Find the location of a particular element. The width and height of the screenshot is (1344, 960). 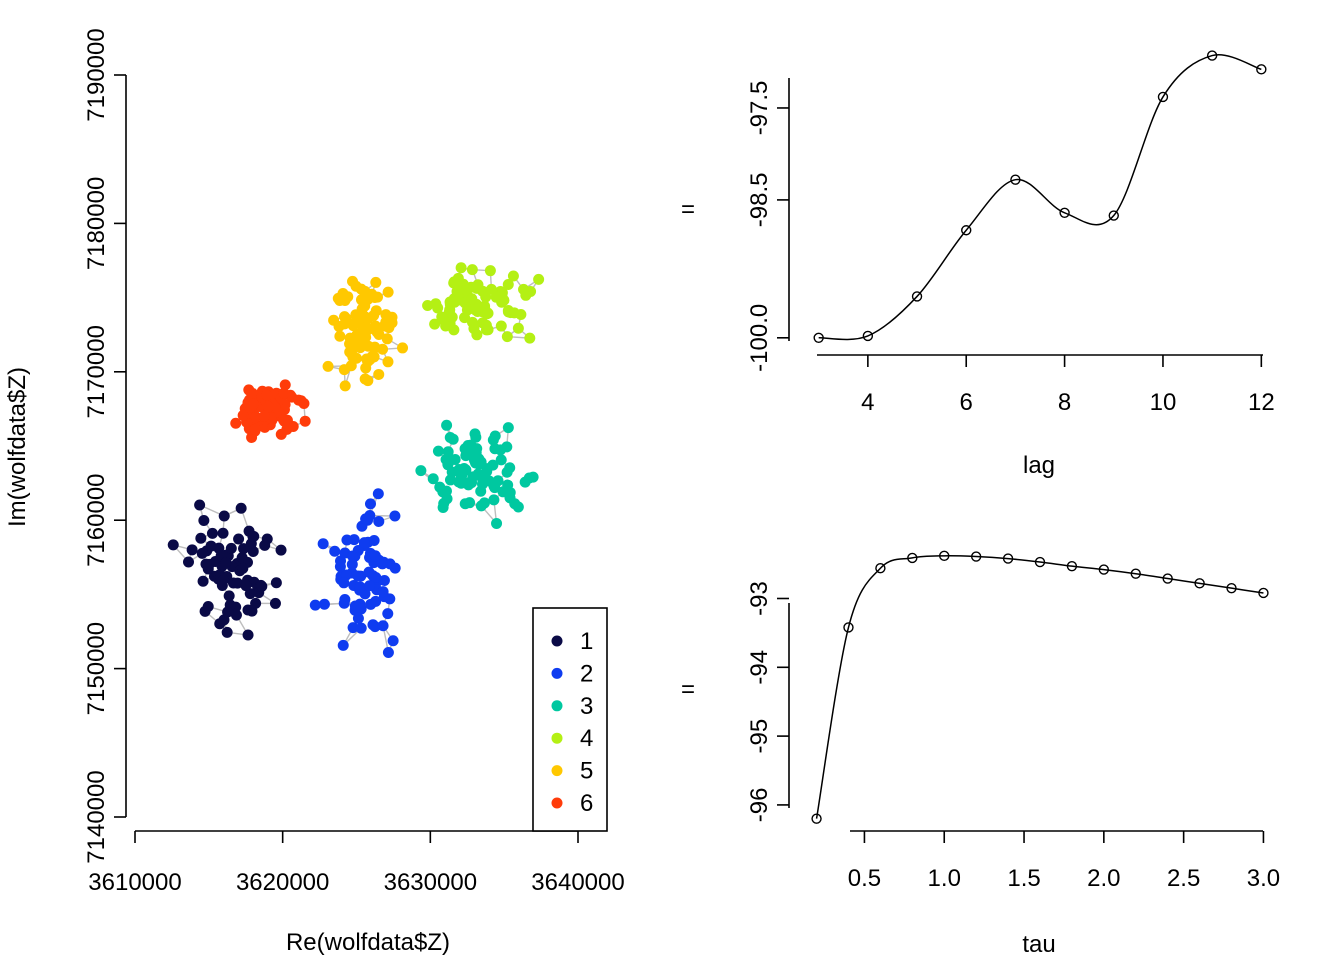

legend-label: 5 is located at coordinates (586, 771).